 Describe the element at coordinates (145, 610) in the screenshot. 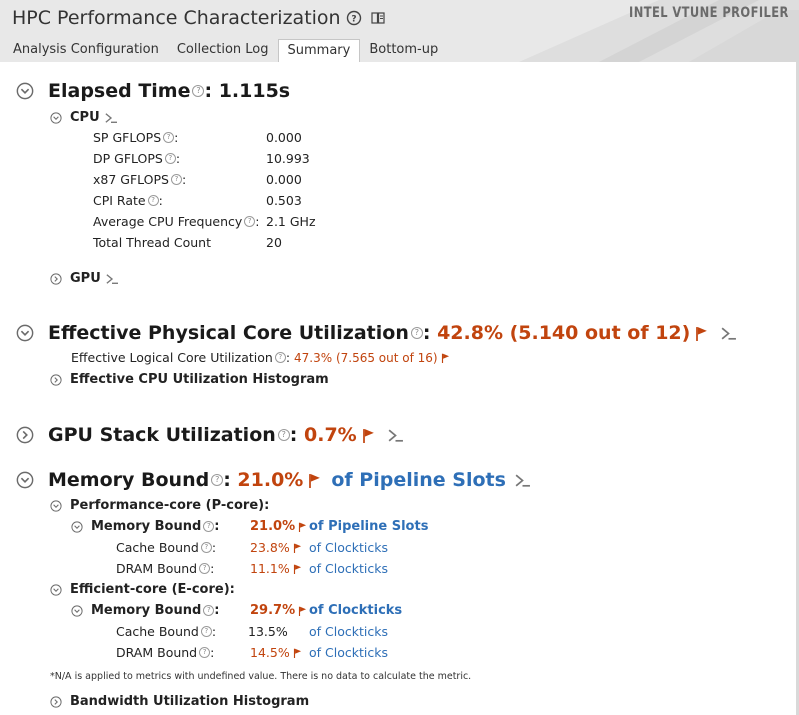

I see `ecore-memory-bound-row: Memory Bound ? :` at that location.